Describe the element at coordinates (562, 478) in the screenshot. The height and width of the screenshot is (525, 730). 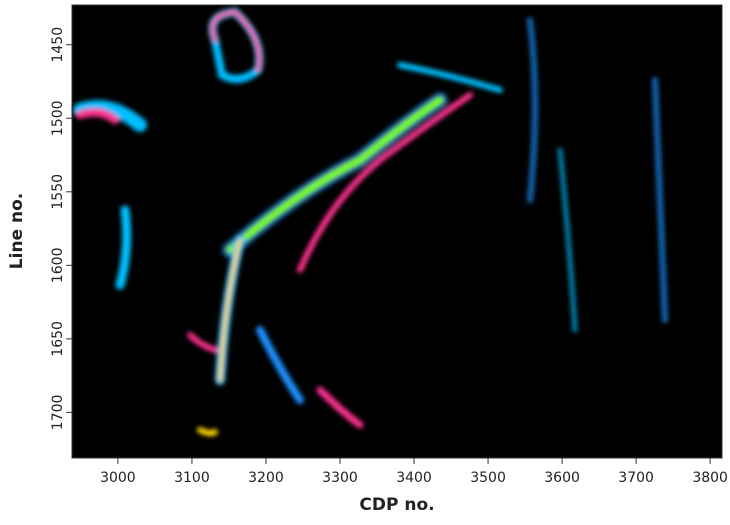
I see `x-tick-label: 3600` at that location.